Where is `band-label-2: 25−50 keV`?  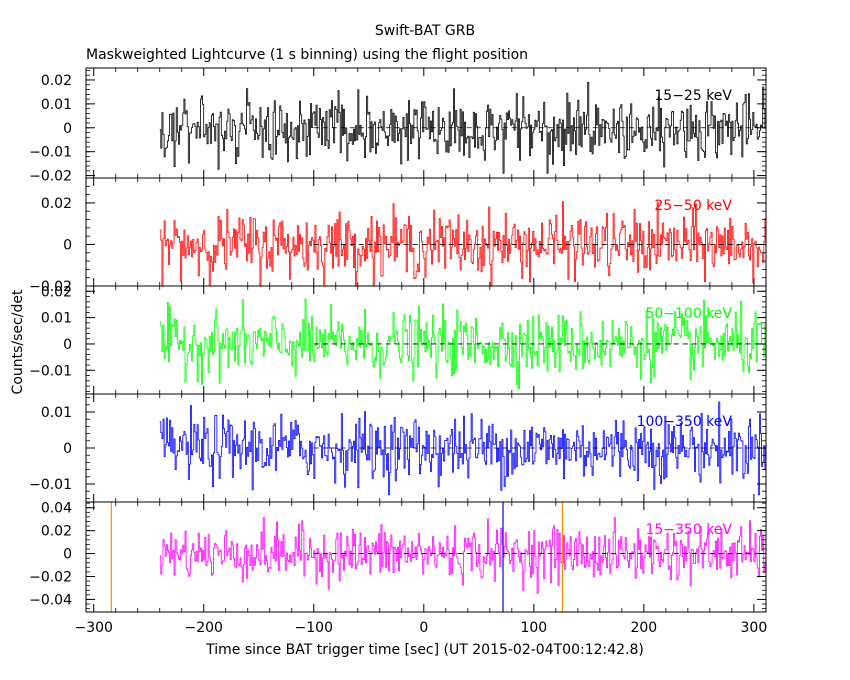
band-label-2: 25−50 keV is located at coordinates (693, 206).